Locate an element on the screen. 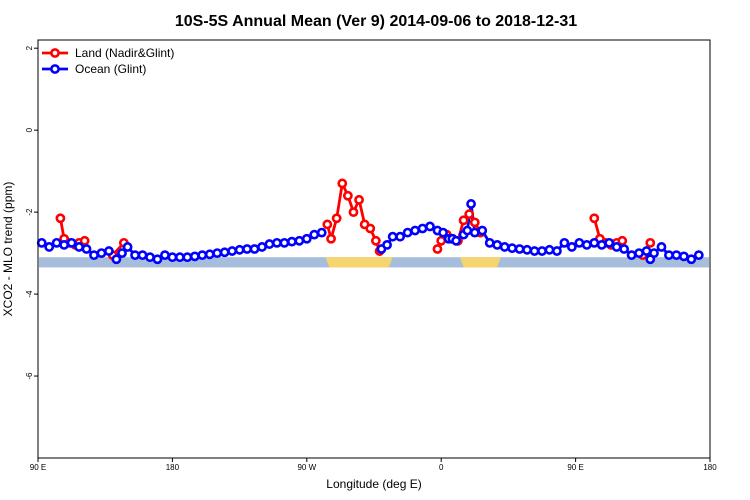 The width and height of the screenshot is (750, 500). legend: Land (Nadir&Glint) Ocean (Glint) is located at coordinates (108, 61).